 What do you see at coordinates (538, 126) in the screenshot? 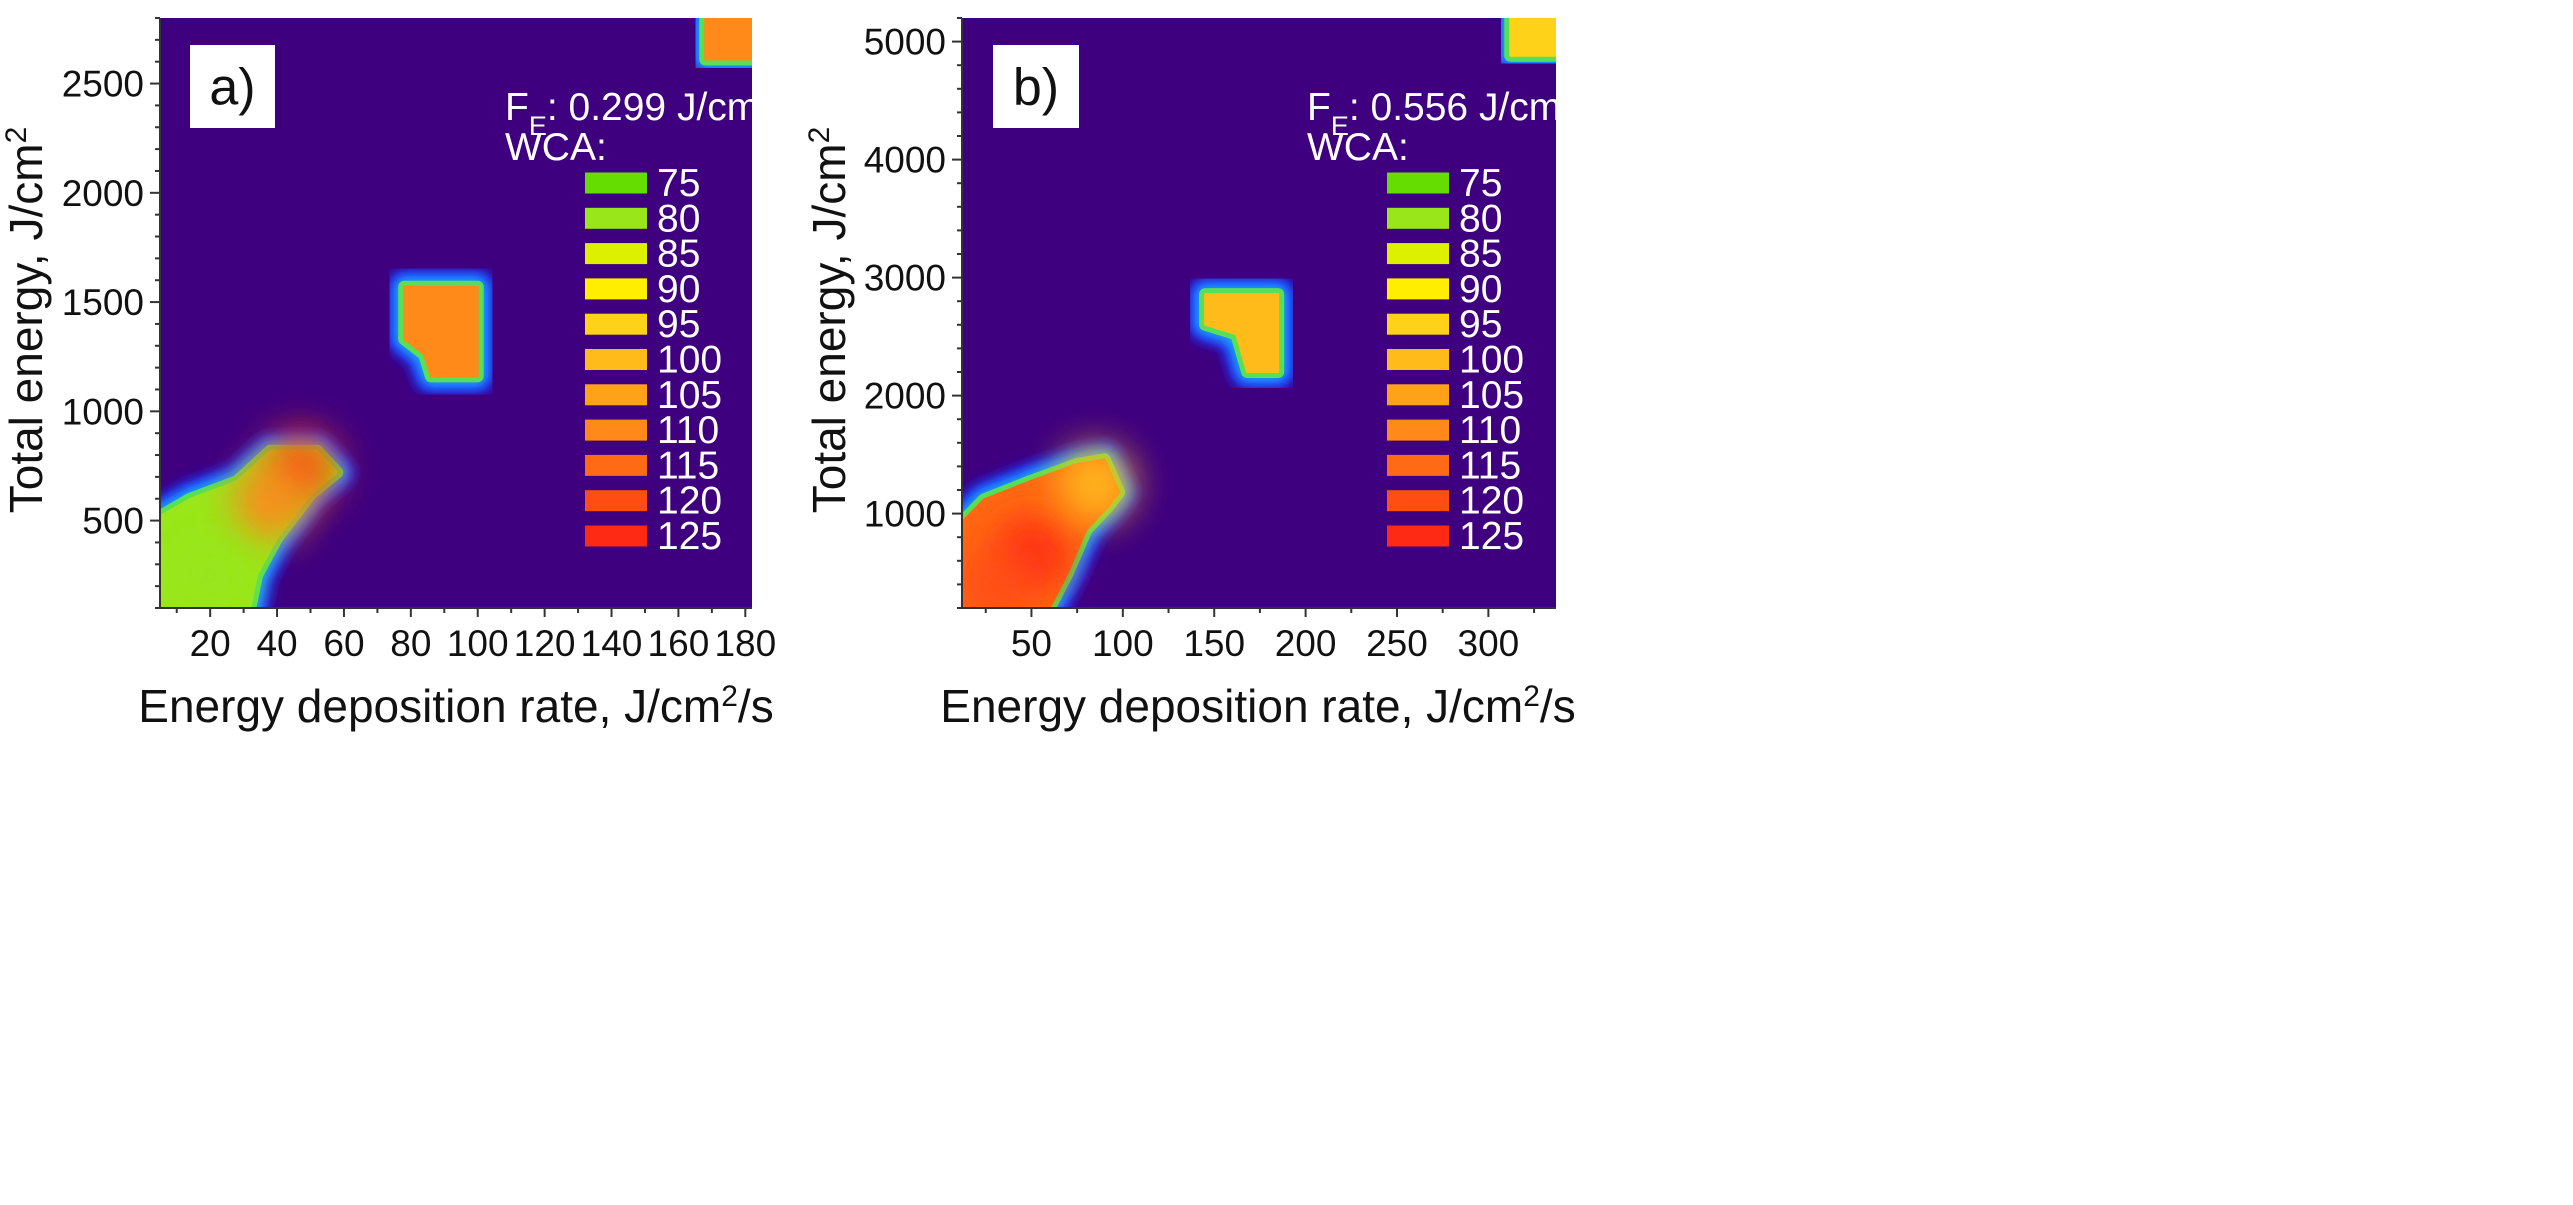
I see `fluence-subscript: E` at bounding box center [538, 126].